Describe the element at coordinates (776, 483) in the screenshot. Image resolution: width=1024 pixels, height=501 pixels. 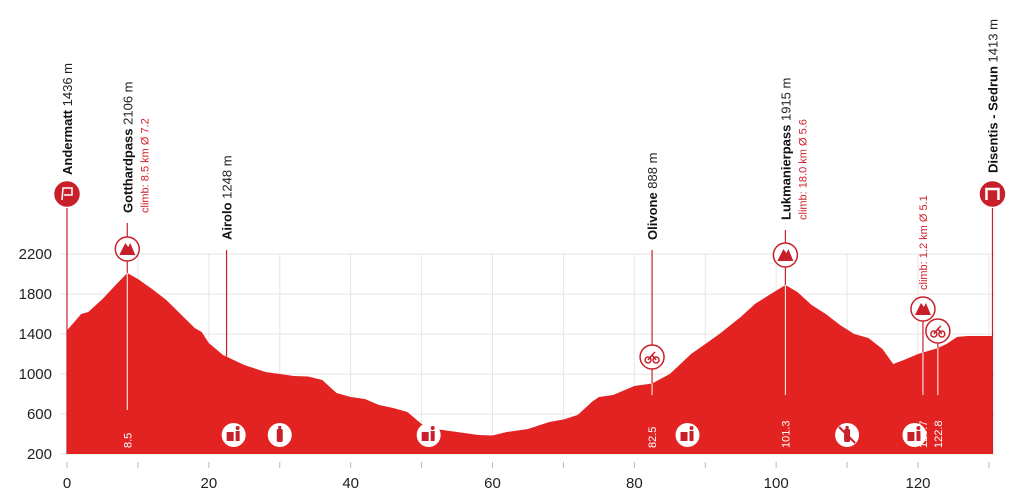
I see `x-tick-label: 100` at that location.